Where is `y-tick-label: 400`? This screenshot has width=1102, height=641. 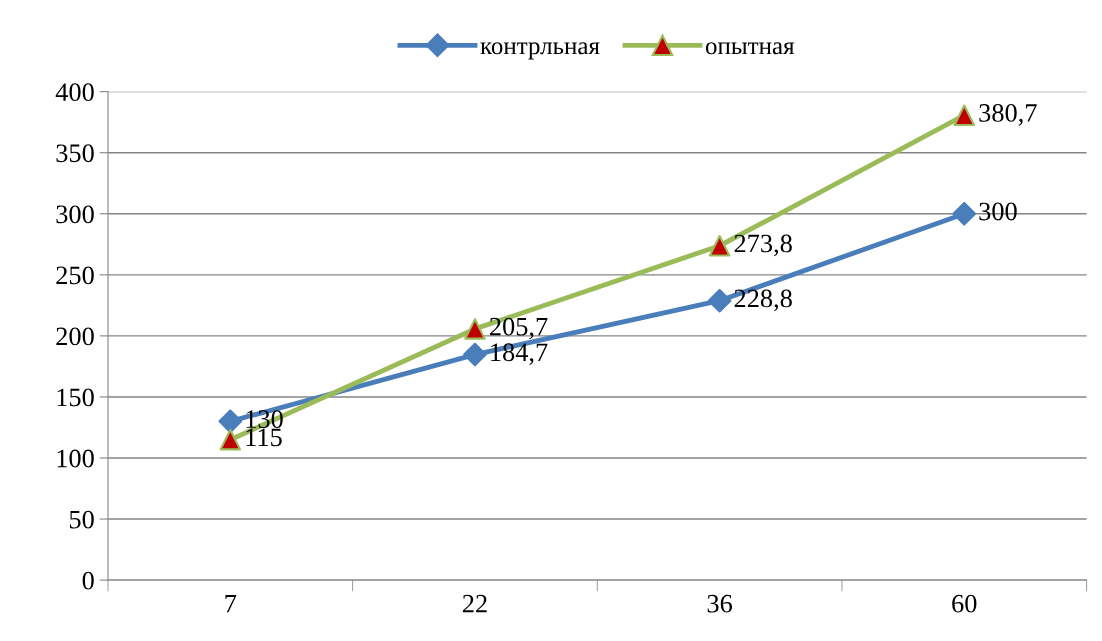
y-tick-label: 400 is located at coordinates (74, 92).